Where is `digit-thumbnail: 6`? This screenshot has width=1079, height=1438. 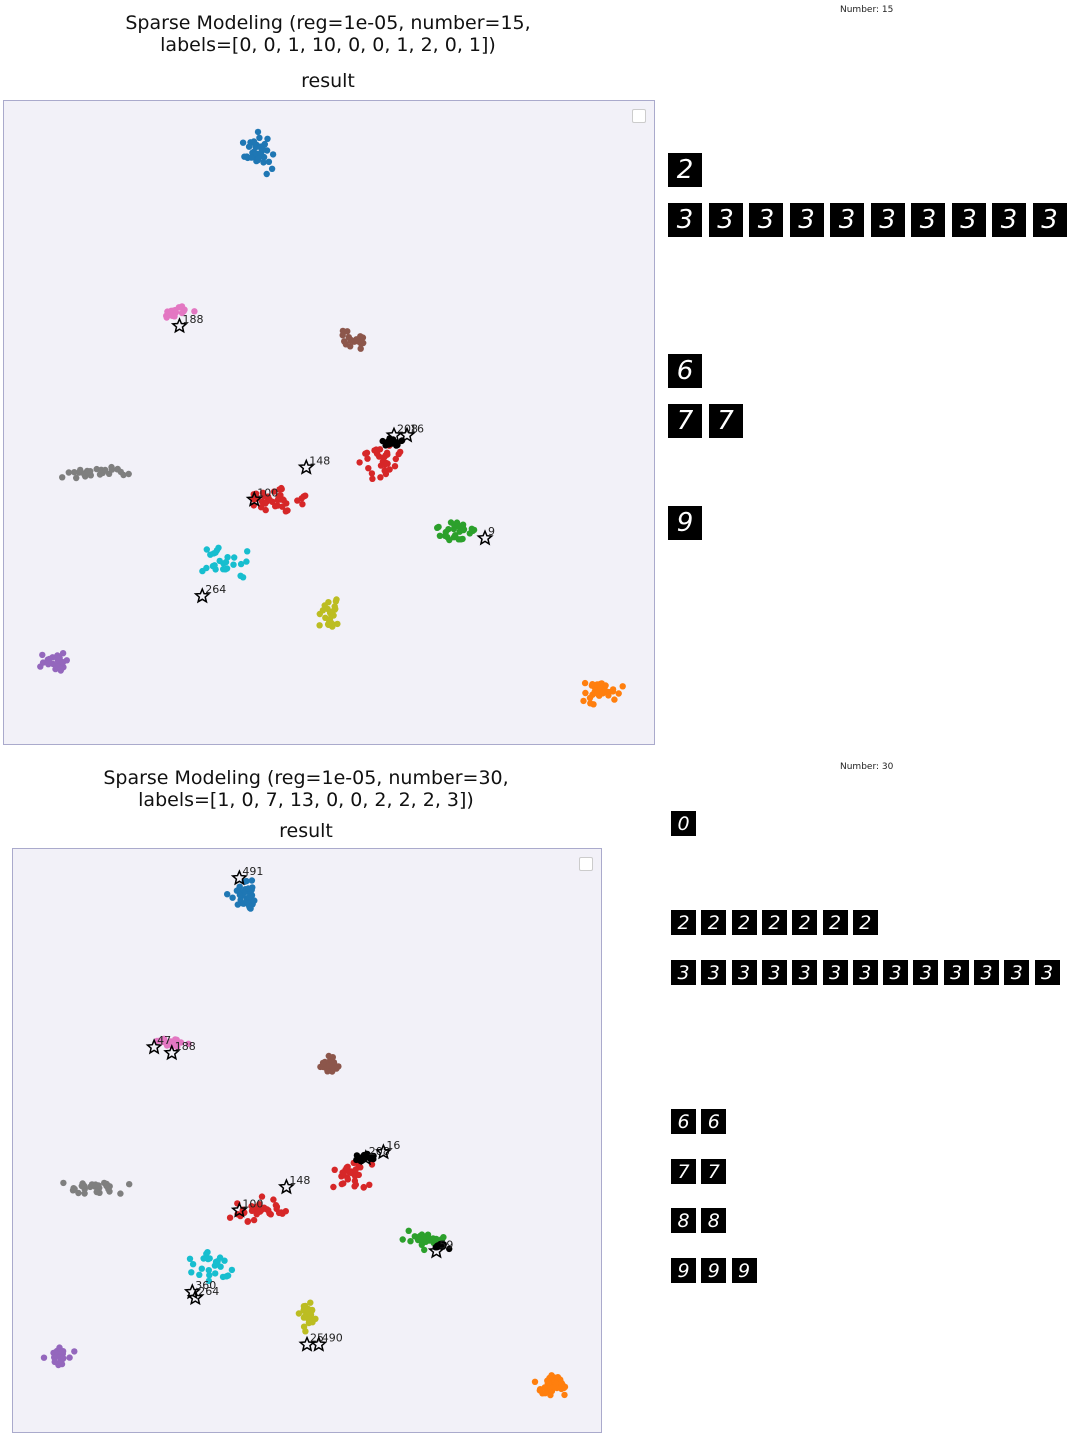
digit-thumbnail: 6 is located at coordinates (683, 1121).